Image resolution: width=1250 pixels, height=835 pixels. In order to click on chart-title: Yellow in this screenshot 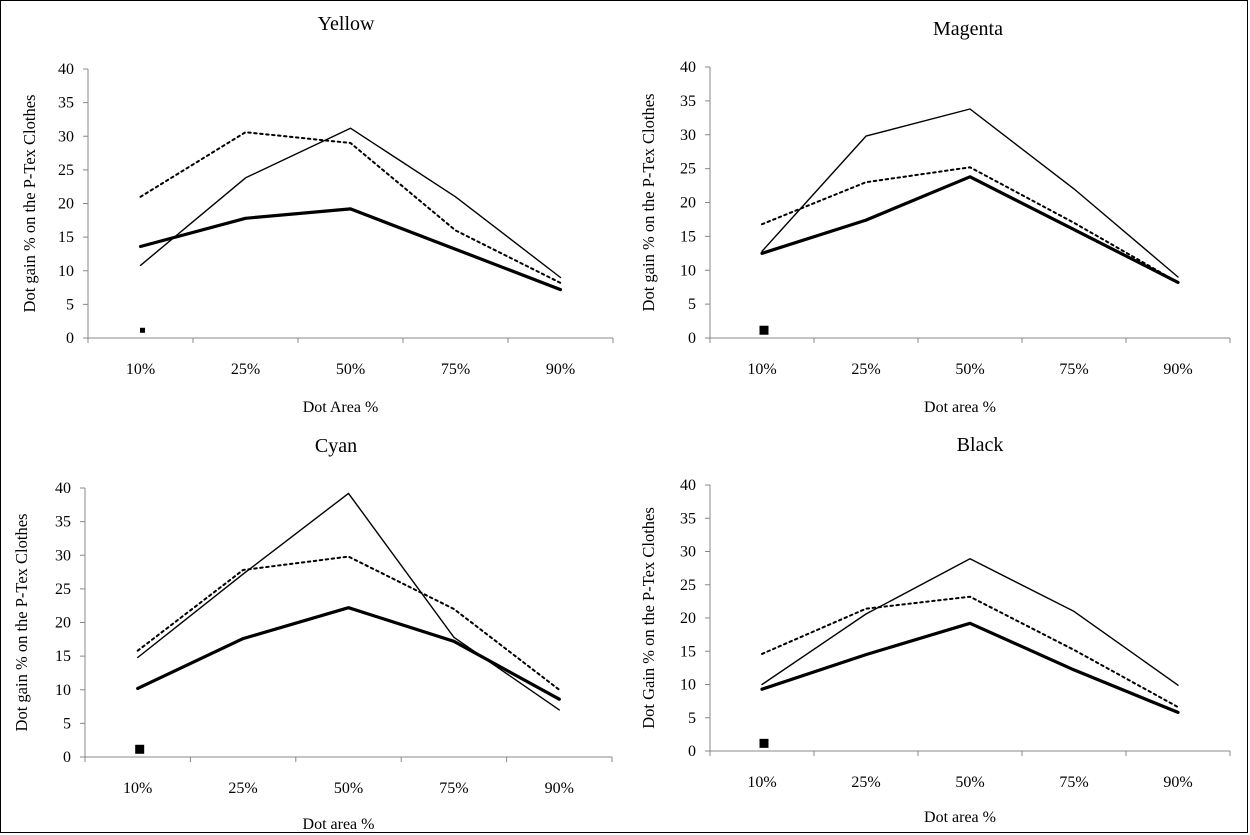, I will do `click(346, 24)`.